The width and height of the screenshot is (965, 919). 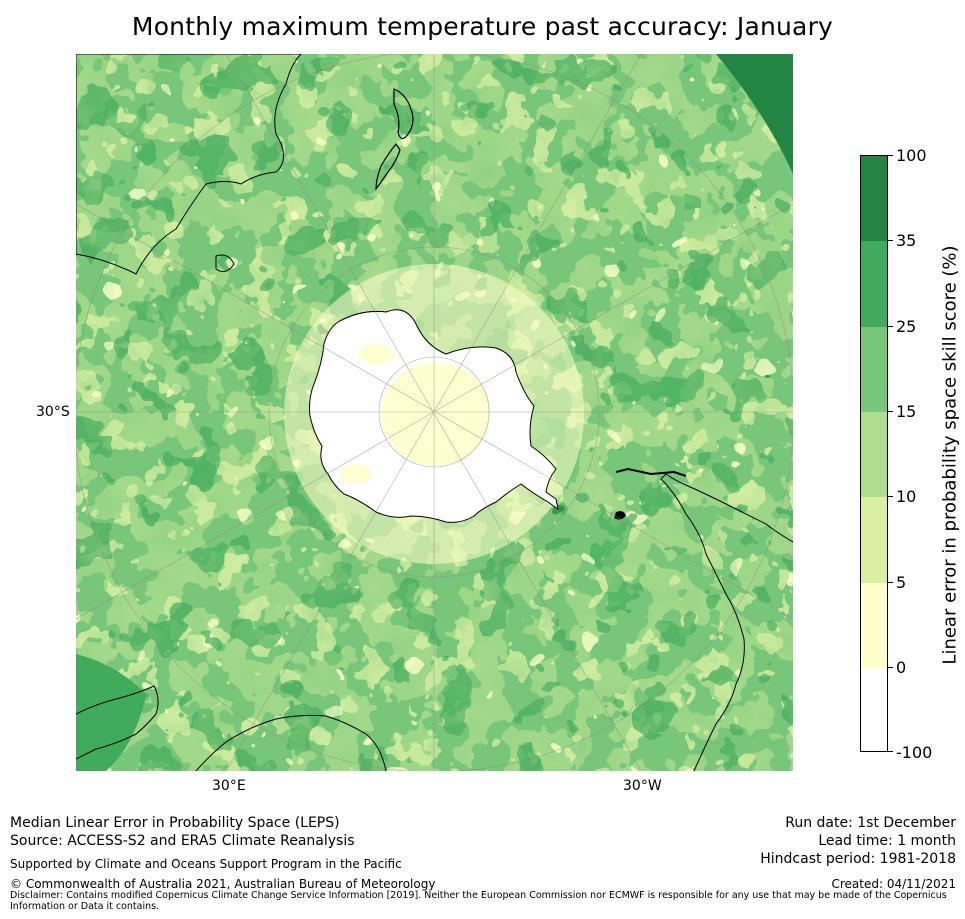 What do you see at coordinates (901, 582) in the screenshot?
I see `colorbar-tick-label: 5` at bounding box center [901, 582].